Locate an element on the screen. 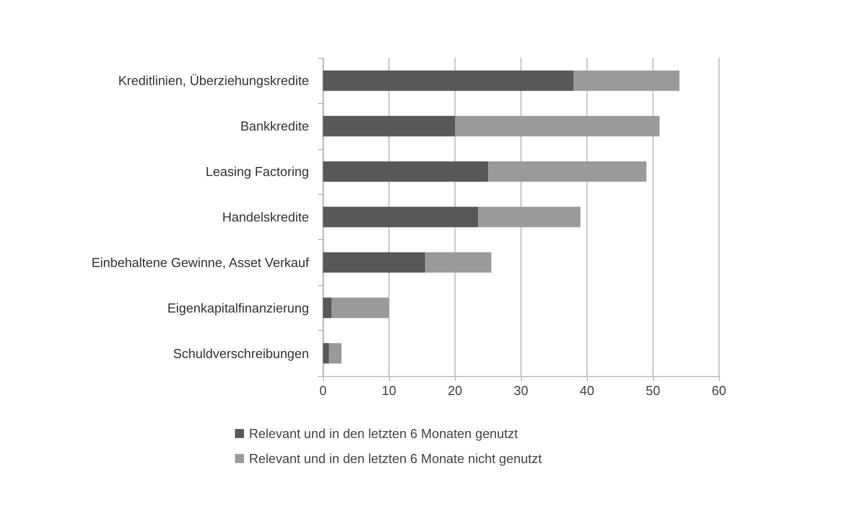 The image size is (846, 520). y-tick-label: Handelskredite is located at coordinates (265, 217).